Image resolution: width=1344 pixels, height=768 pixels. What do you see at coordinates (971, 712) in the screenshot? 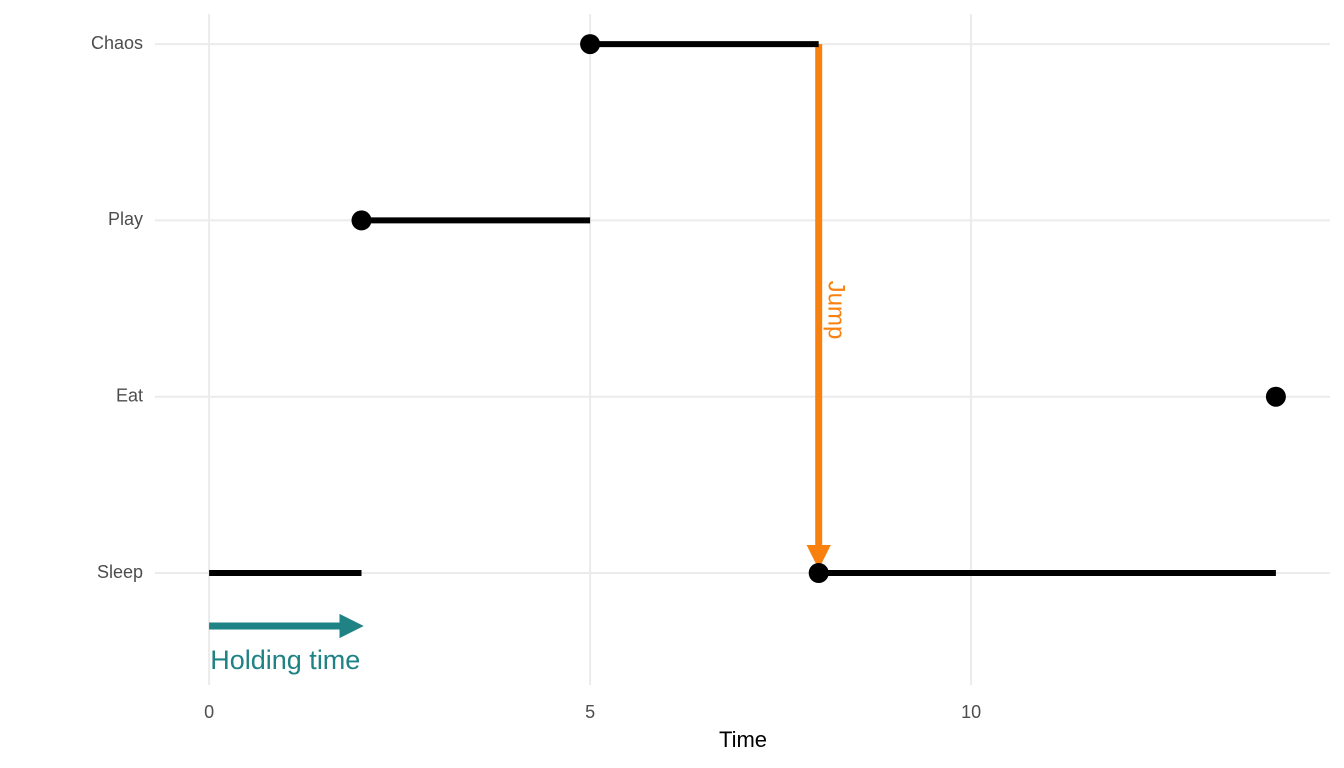
I see `x-tick-label: 10` at bounding box center [971, 712].